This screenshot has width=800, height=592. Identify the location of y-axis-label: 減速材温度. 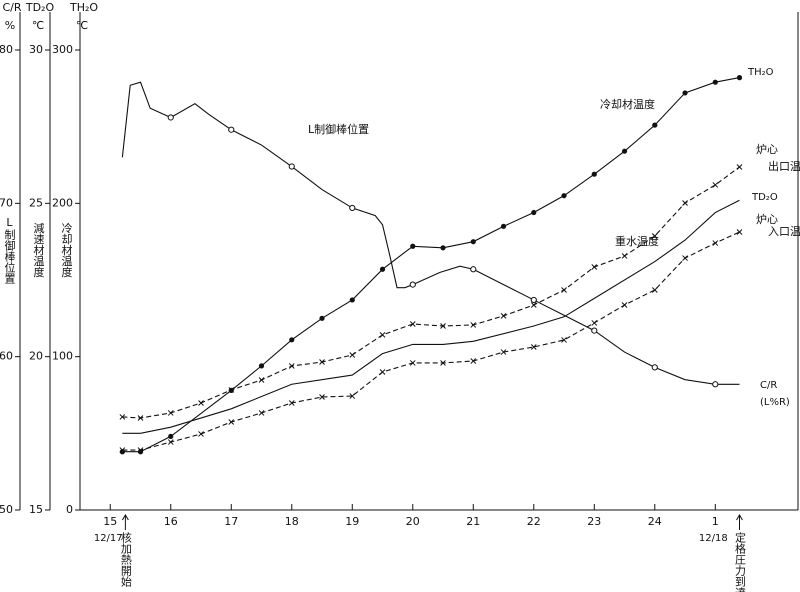
(38, 249).